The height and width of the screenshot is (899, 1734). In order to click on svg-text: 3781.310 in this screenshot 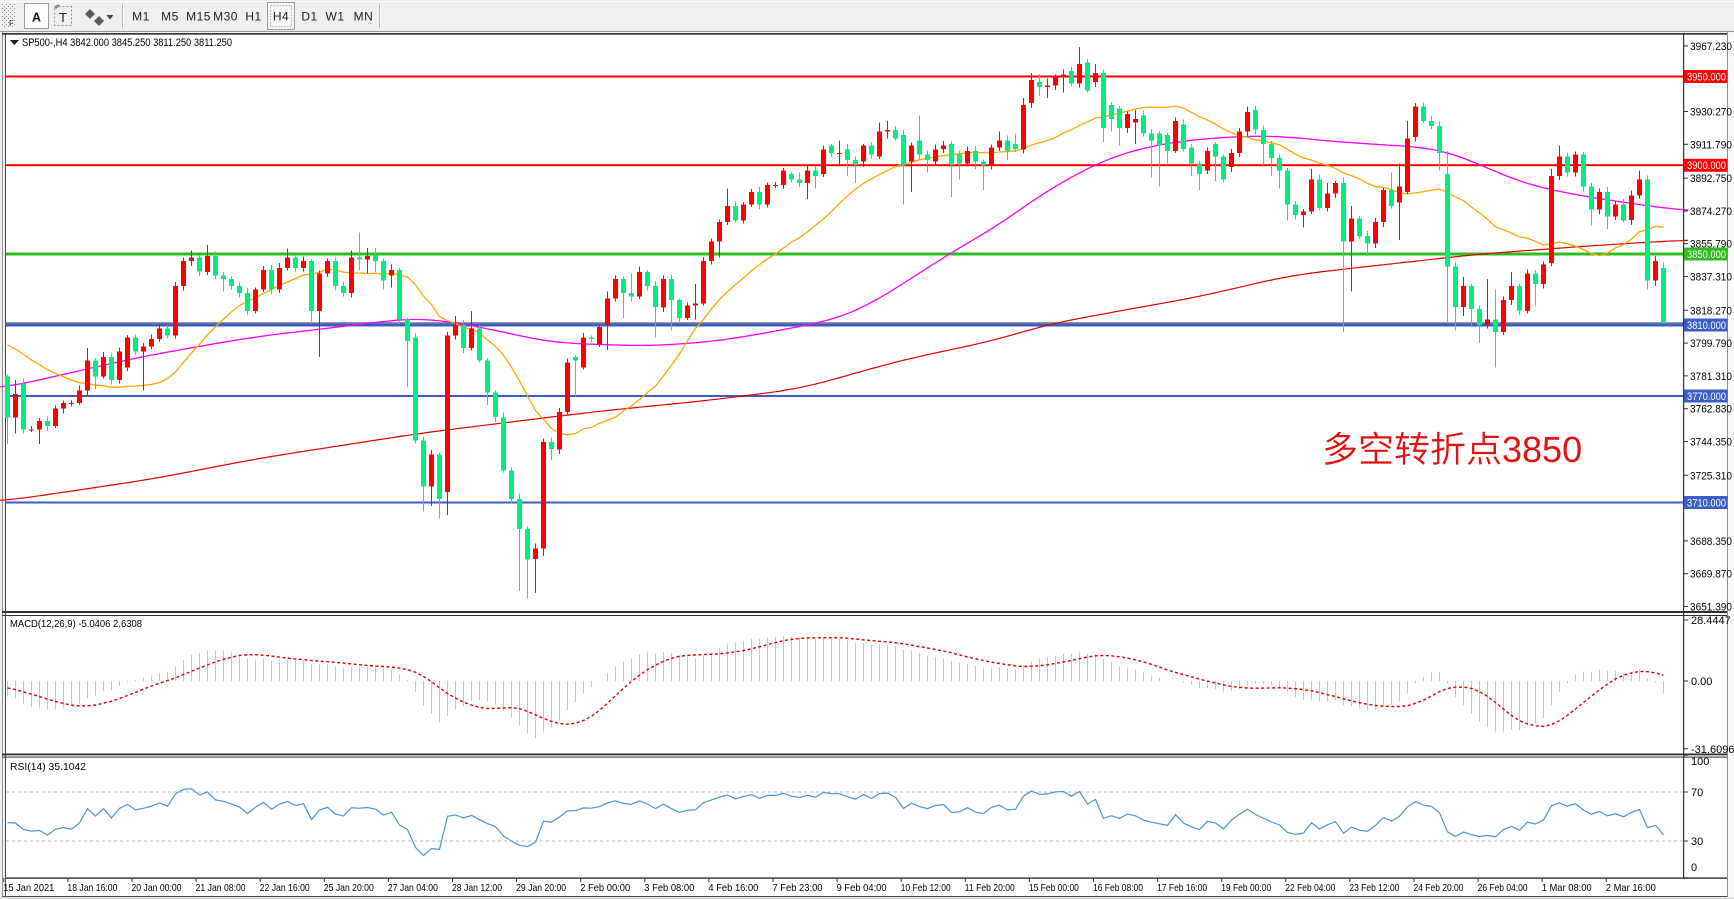, I will do `click(1711, 377)`.